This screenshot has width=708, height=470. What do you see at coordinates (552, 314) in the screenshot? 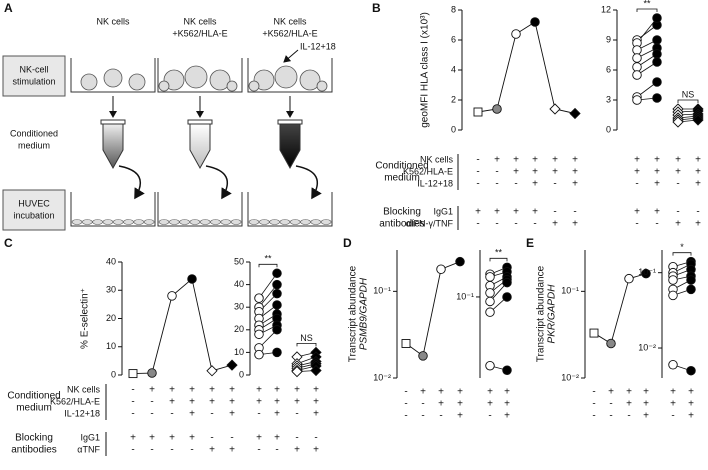
I see `y-axis-label: PKR/GAPDH` at bounding box center [552, 314].